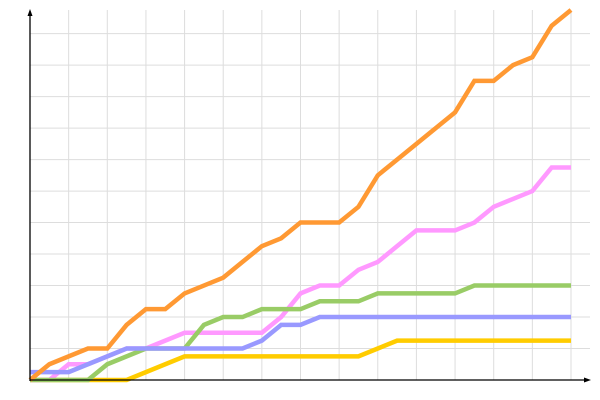  I want to click on x-axis-arrow-icon, so click(587, 380).